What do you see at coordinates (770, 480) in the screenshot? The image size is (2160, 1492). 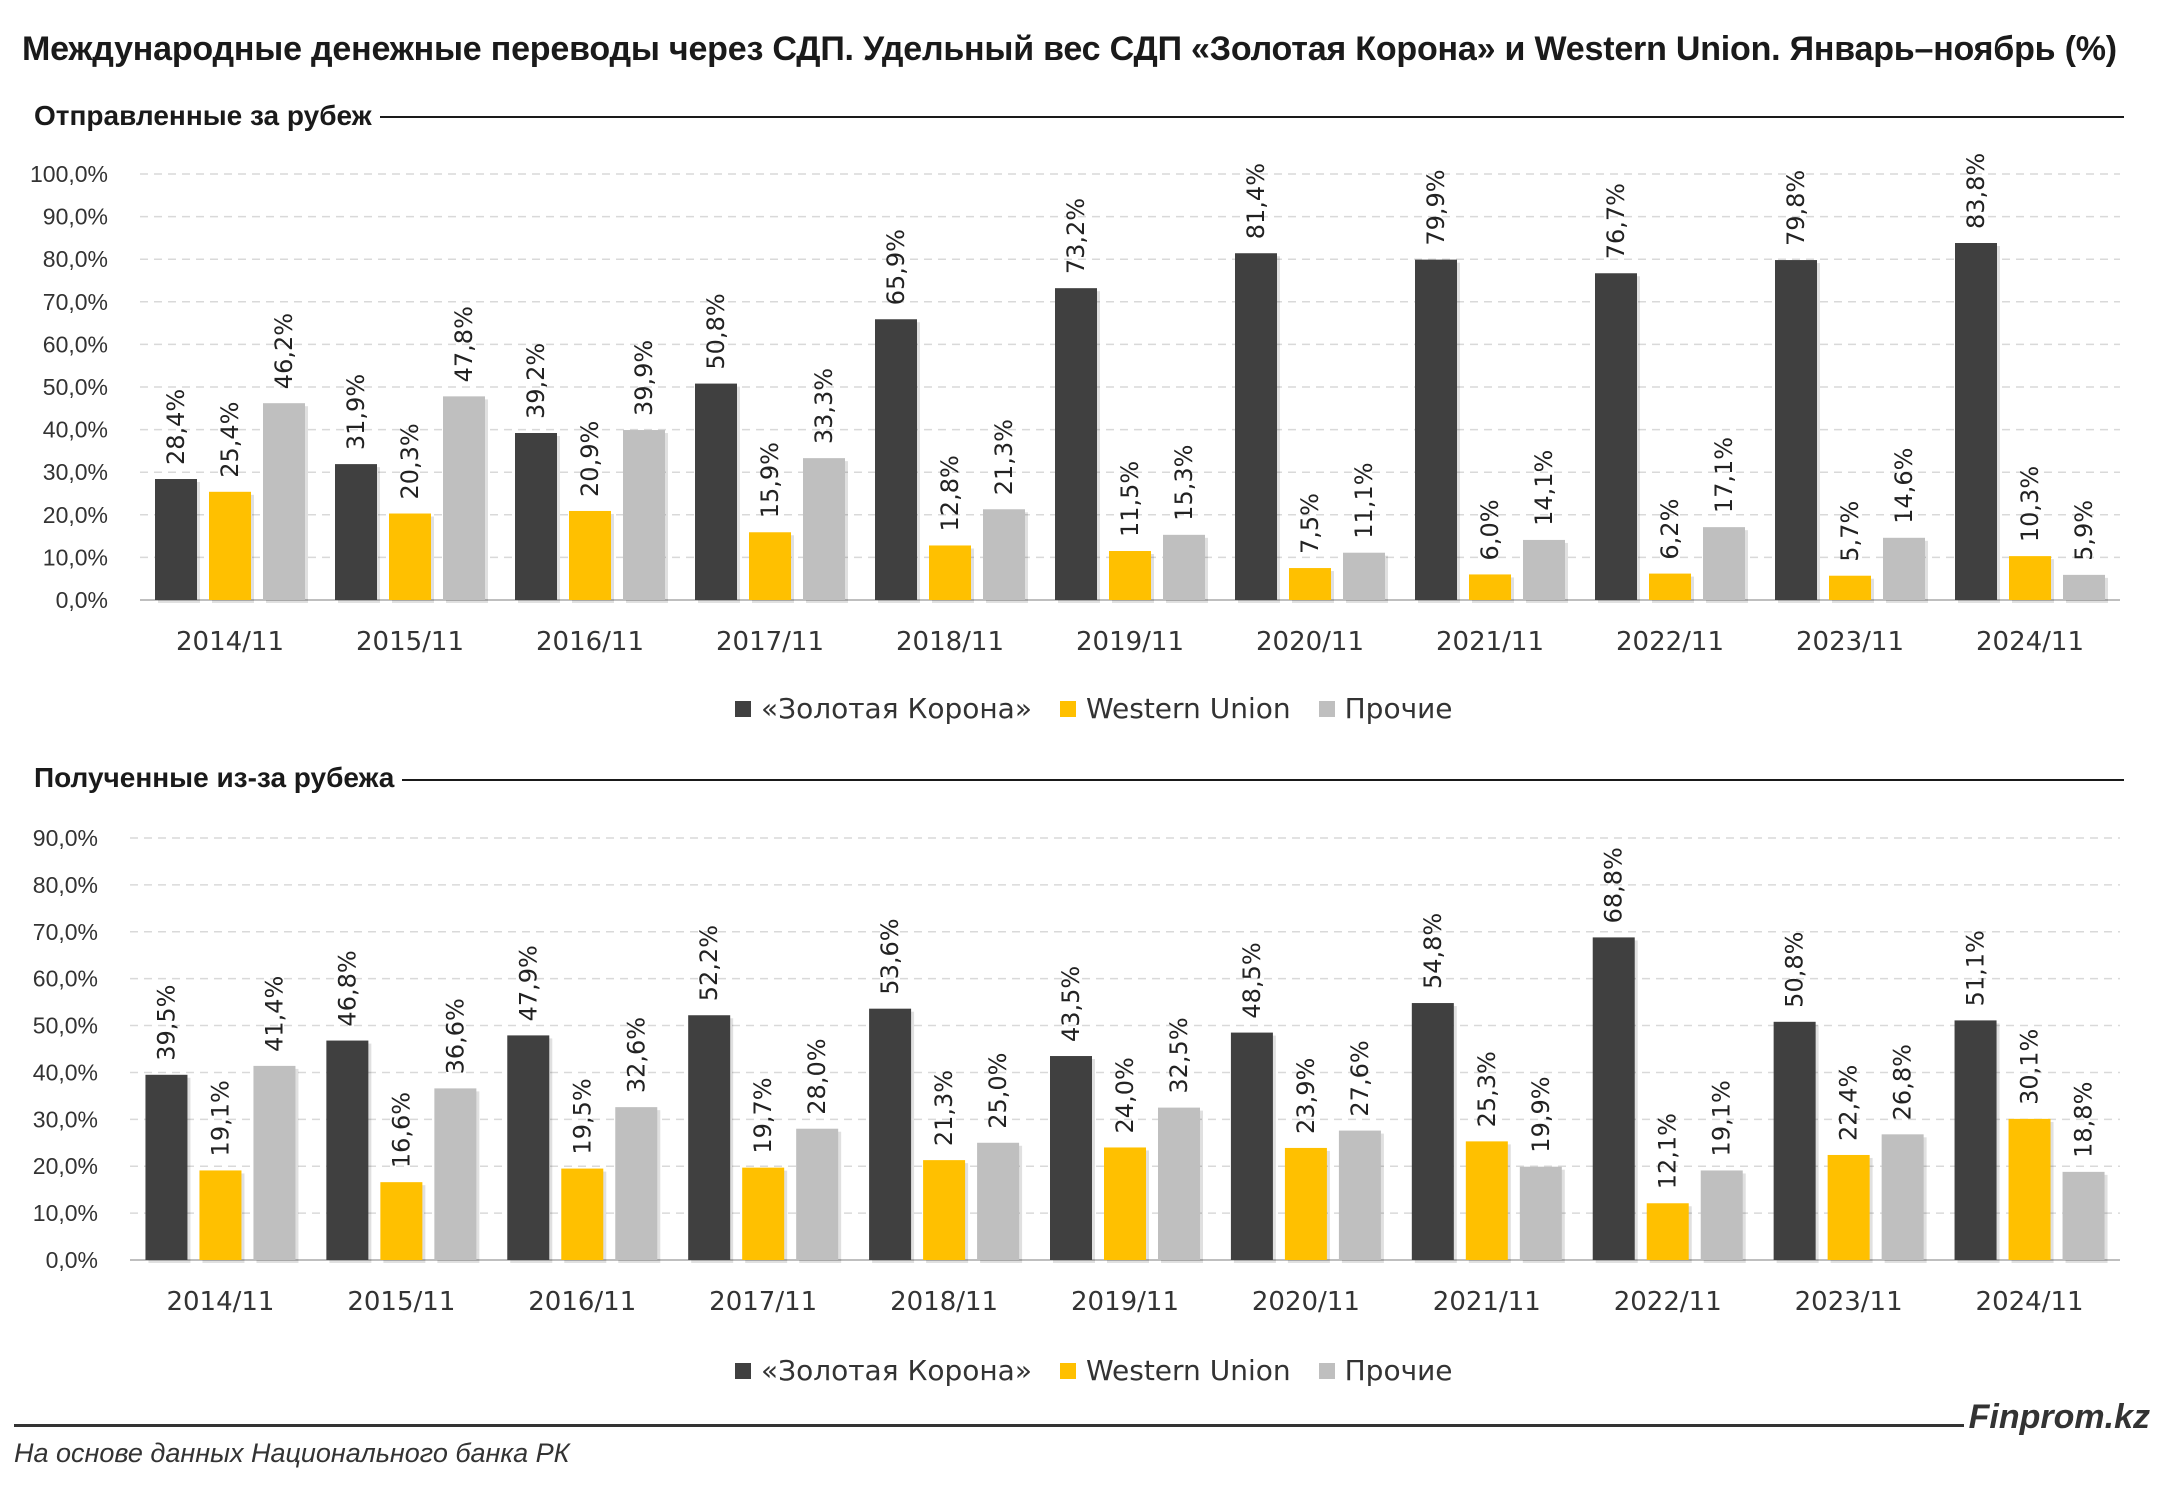 I see `data-label-western-union: 15,9%` at bounding box center [770, 480].